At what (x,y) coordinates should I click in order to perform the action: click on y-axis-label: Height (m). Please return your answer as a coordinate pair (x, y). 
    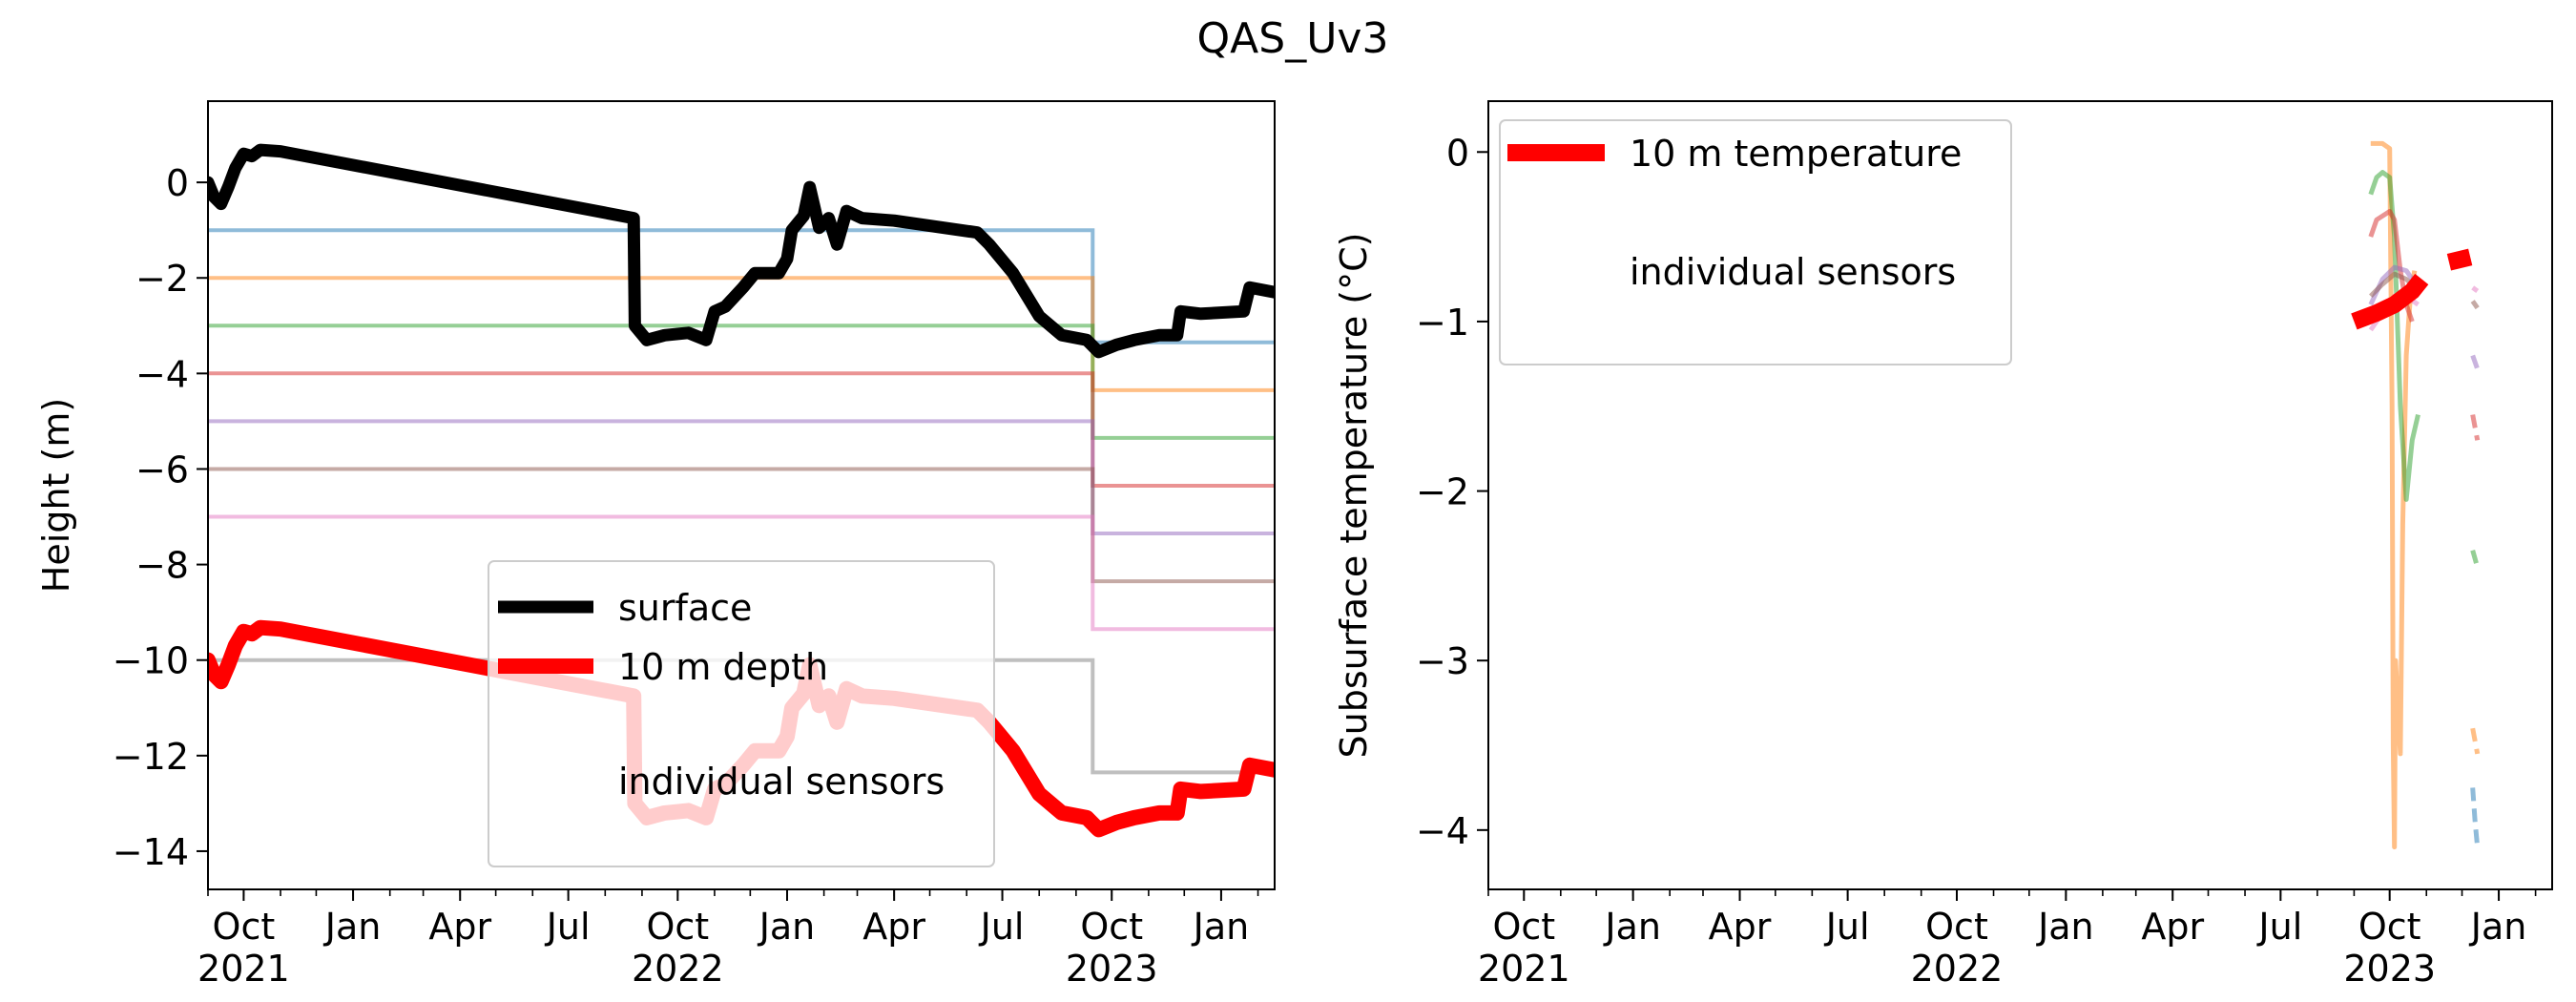
    Looking at the image, I should click on (56, 495).